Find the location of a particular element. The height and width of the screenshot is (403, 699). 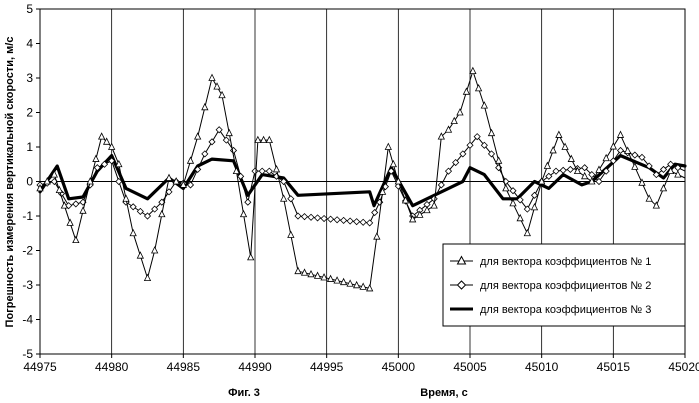

y-tick-label: 0 is located at coordinates (29, 182).